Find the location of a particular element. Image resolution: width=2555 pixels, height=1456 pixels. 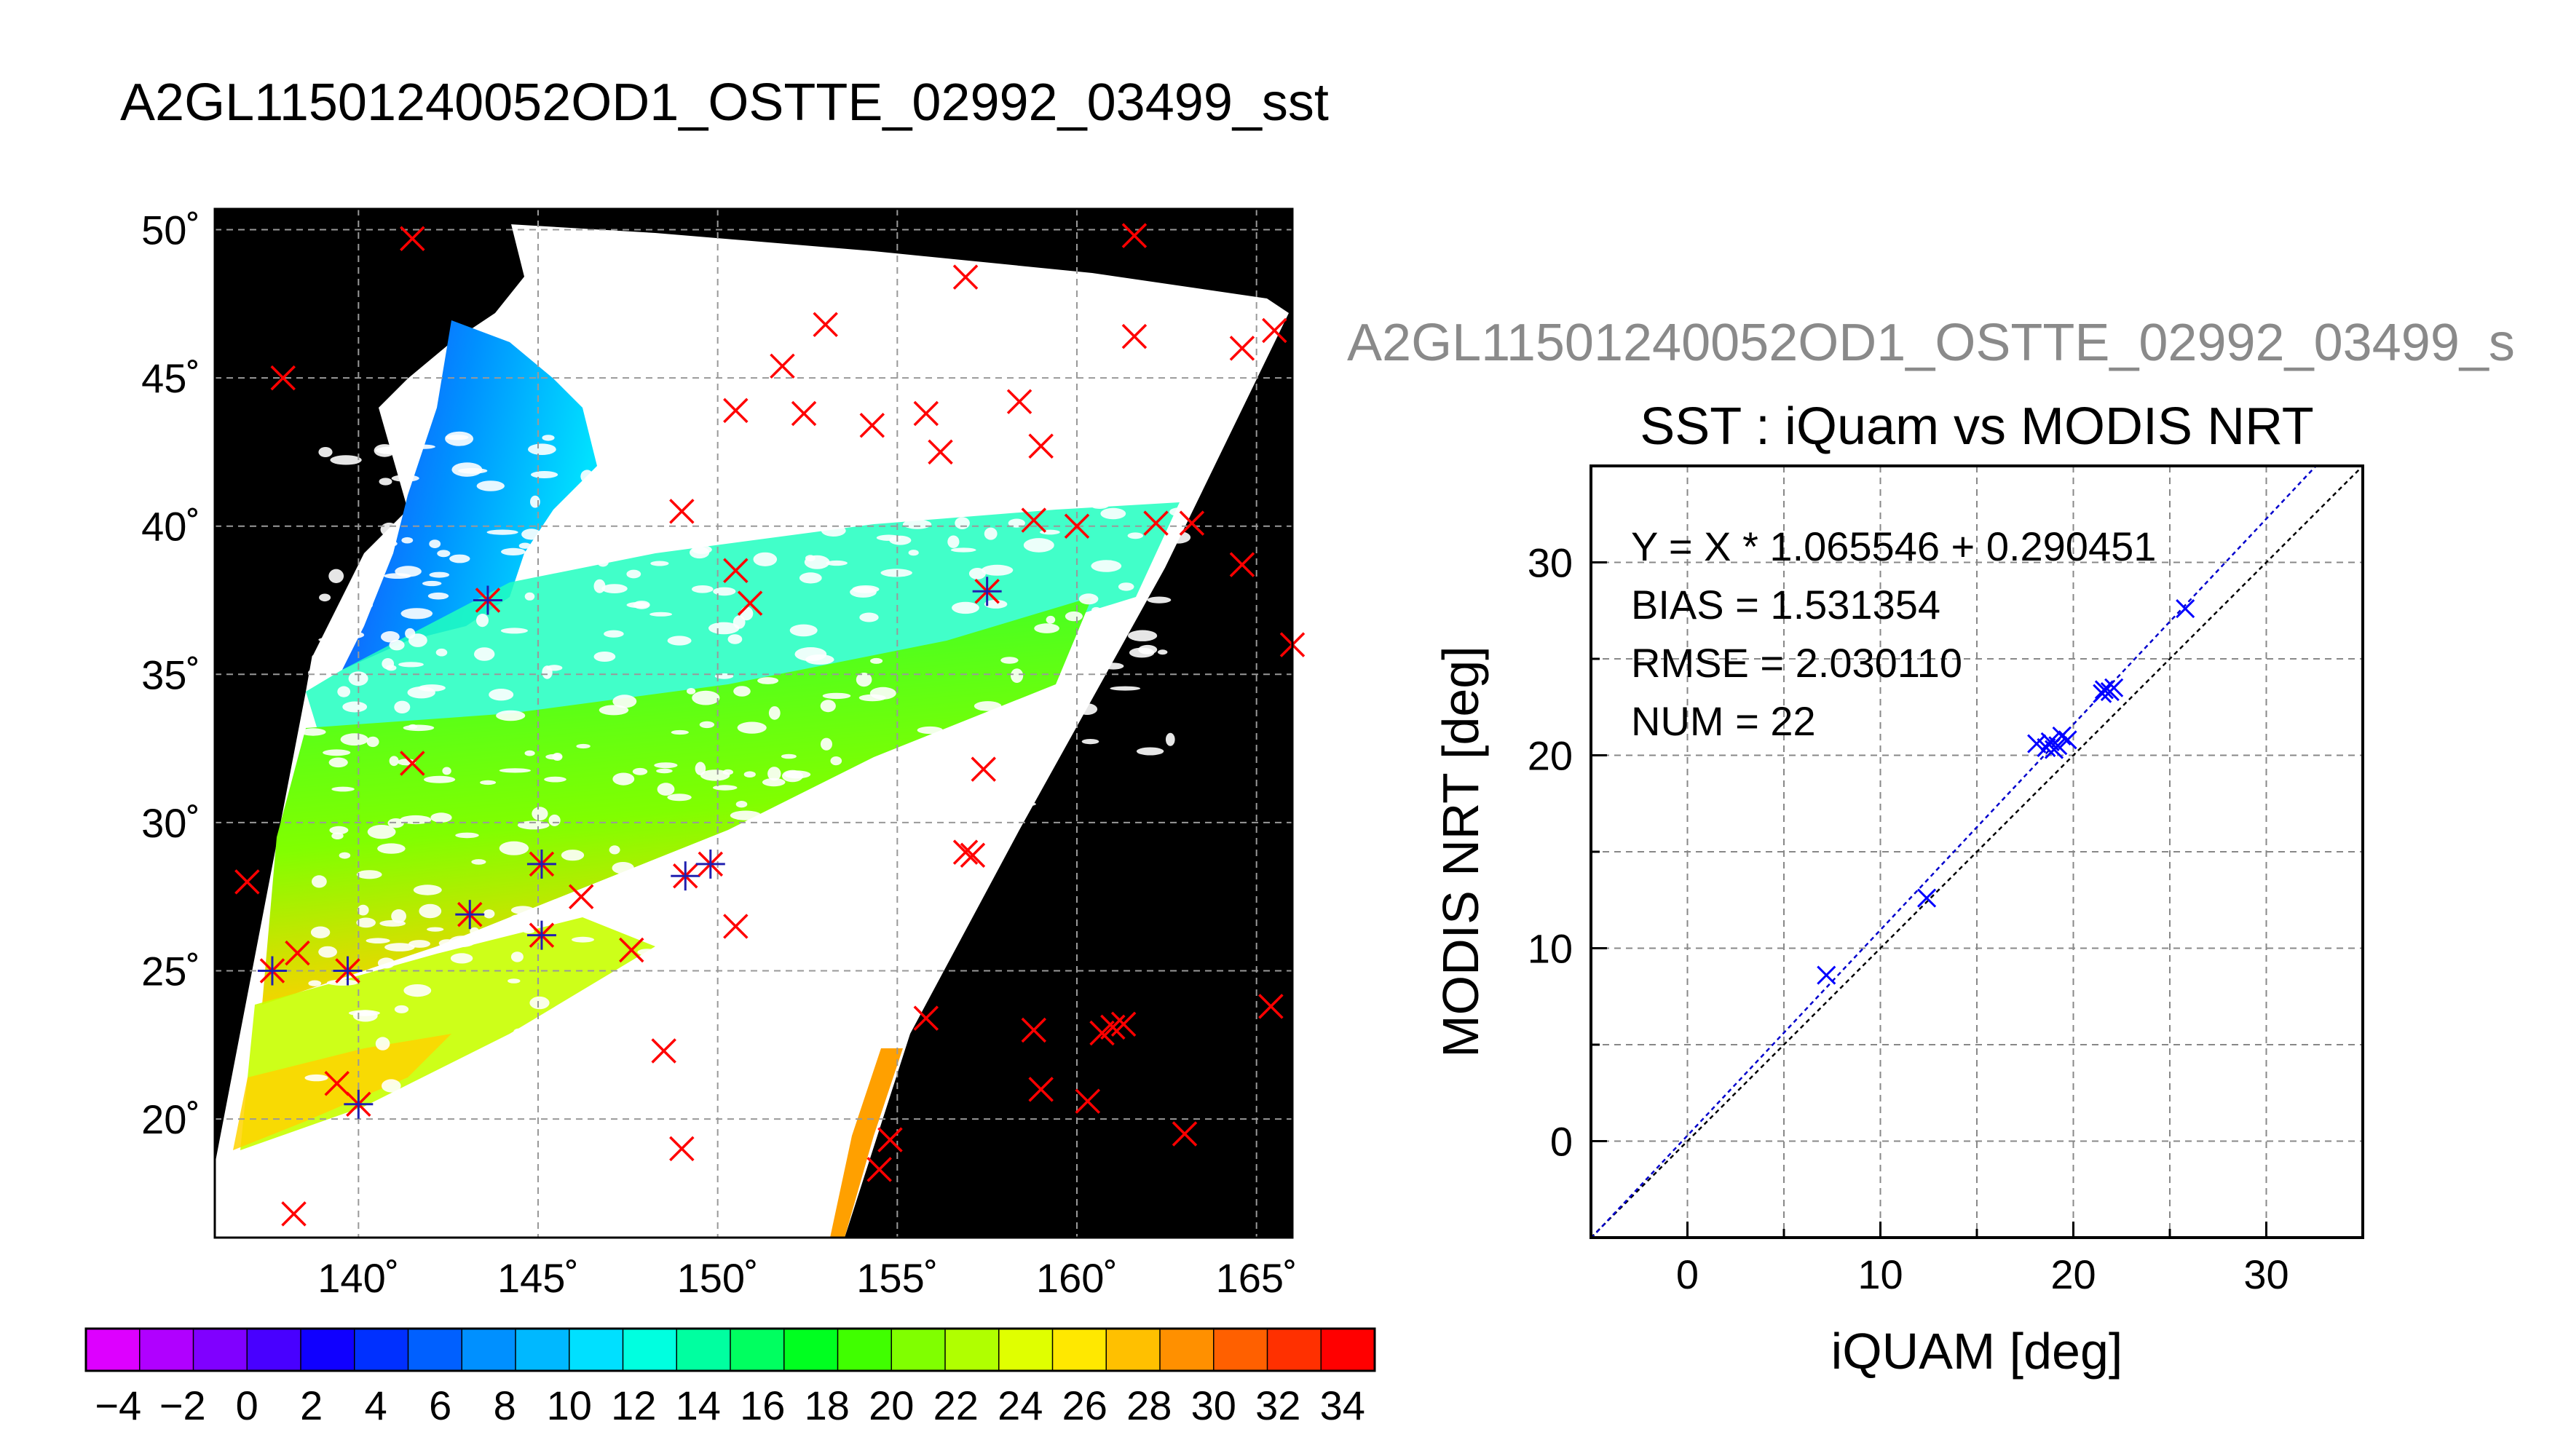

map-y-tick-label: 50˚ is located at coordinates (170, 230).